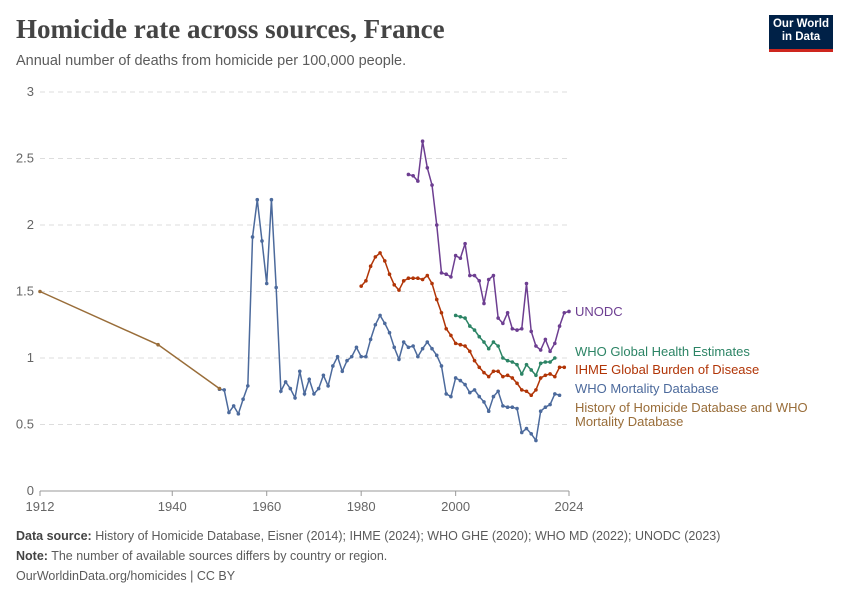 The width and height of the screenshot is (850, 600). I want to click on y-tick-label: 1.5, so click(25, 291).